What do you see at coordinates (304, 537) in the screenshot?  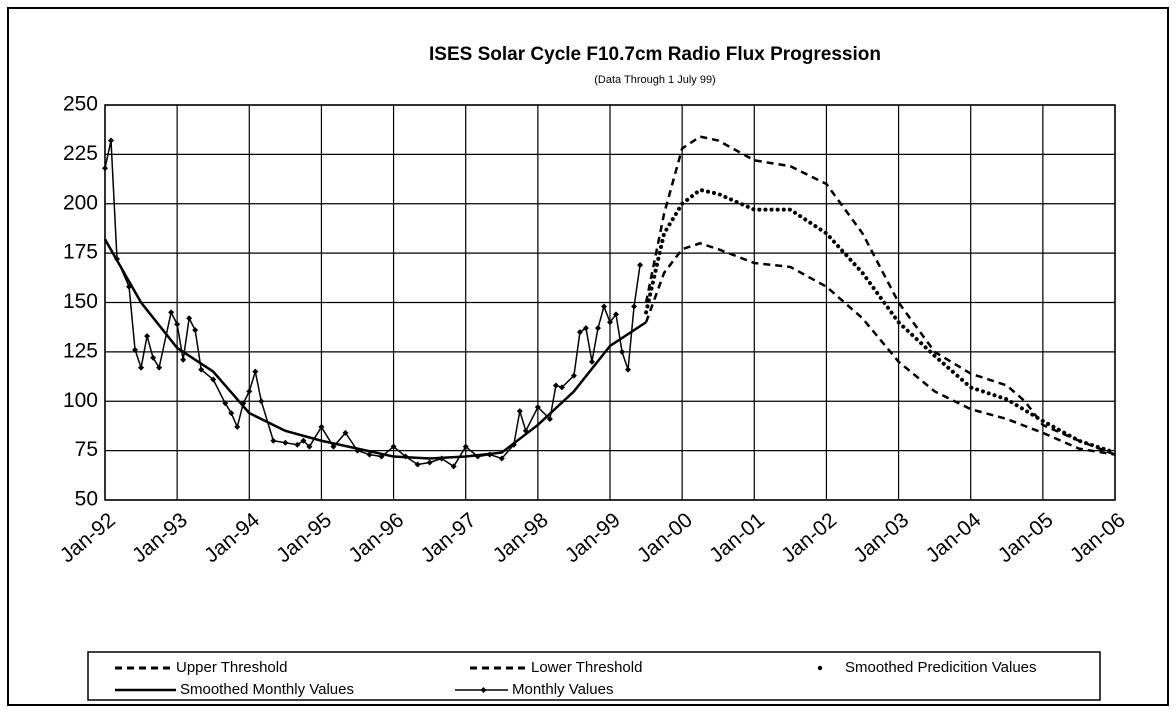 I see `x-tick-label: Jan-95` at bounding box center [304, 537].